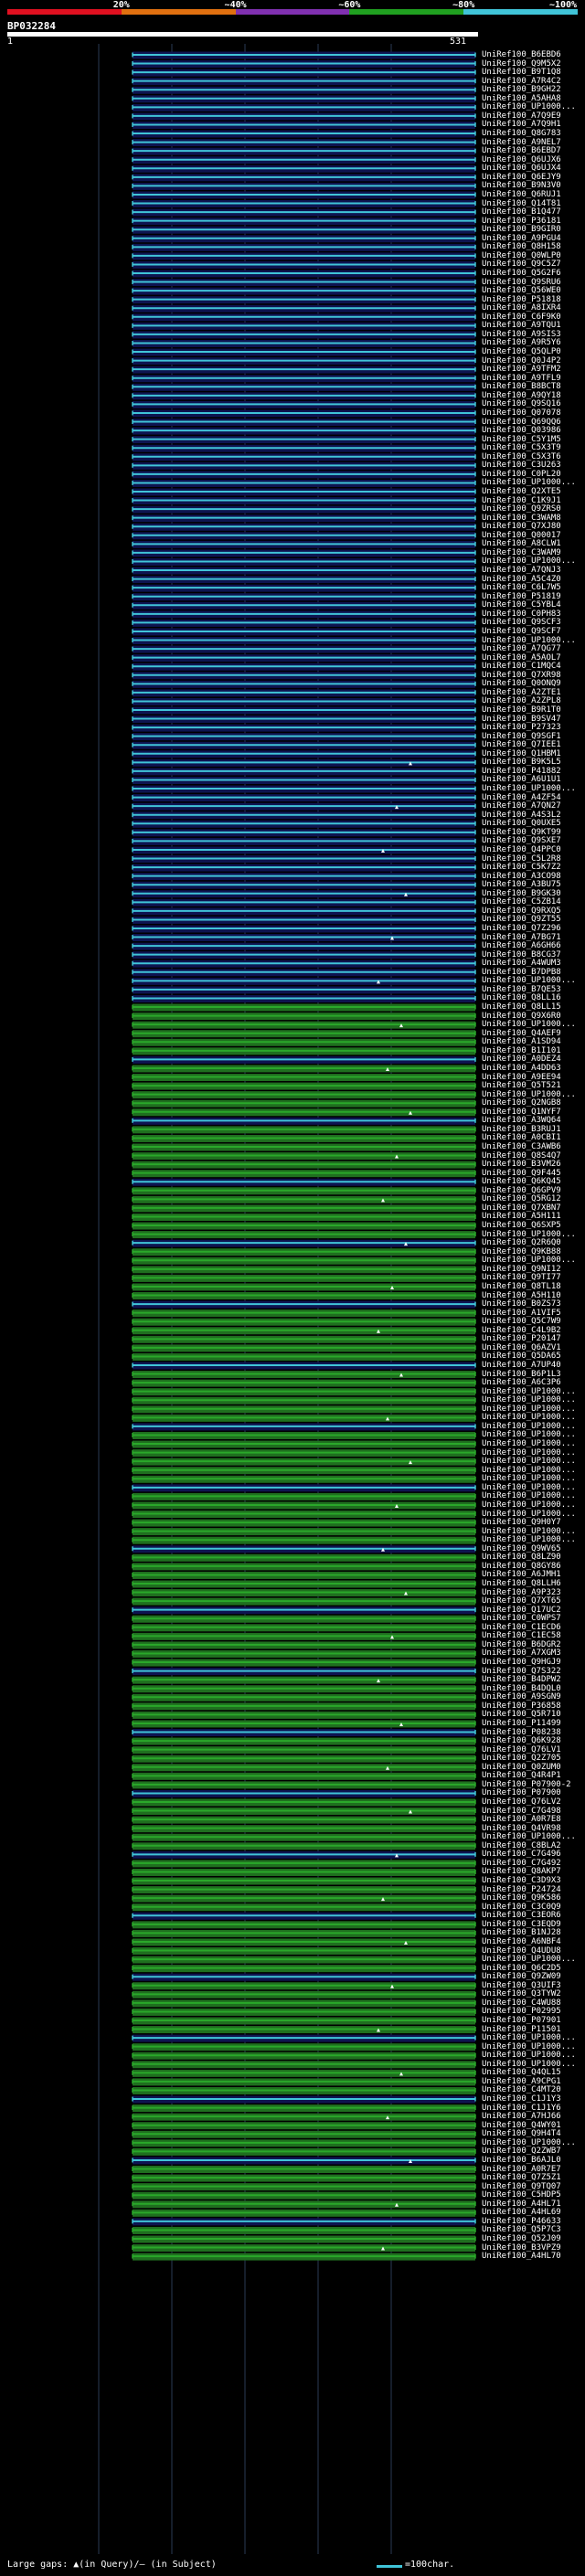  What do you see at coordinates (521, 1916) in the screenshot?
I see `hit-label: UniRef100_C3EOR6` at bounding box center [521, 1916].